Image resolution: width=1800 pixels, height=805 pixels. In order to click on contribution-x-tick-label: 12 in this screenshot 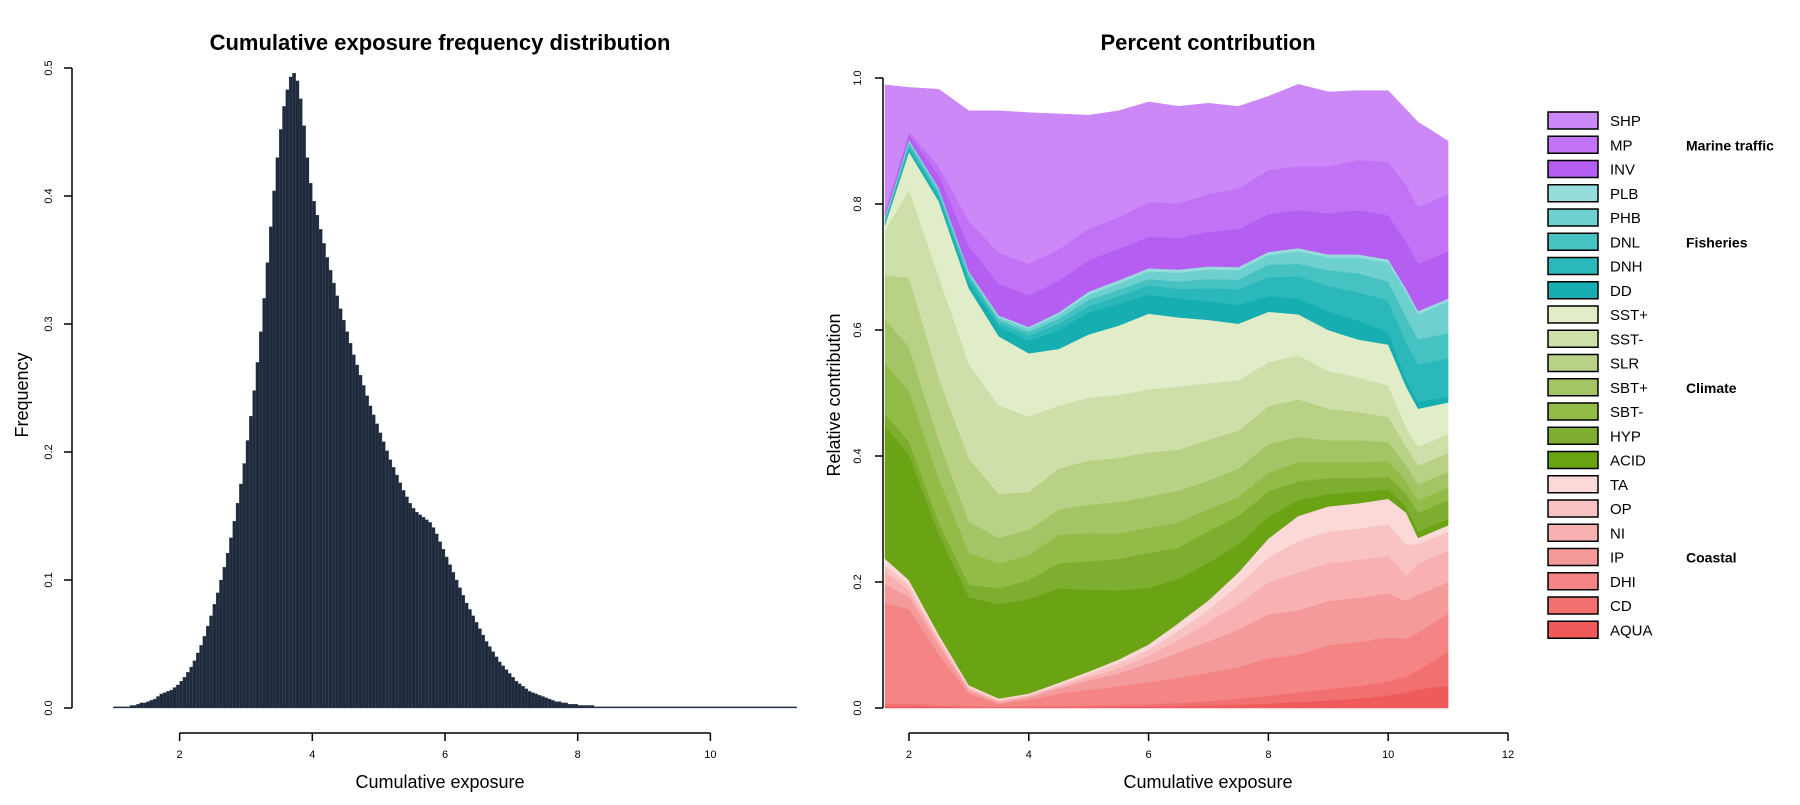, I will do `click(1508, 755)`.